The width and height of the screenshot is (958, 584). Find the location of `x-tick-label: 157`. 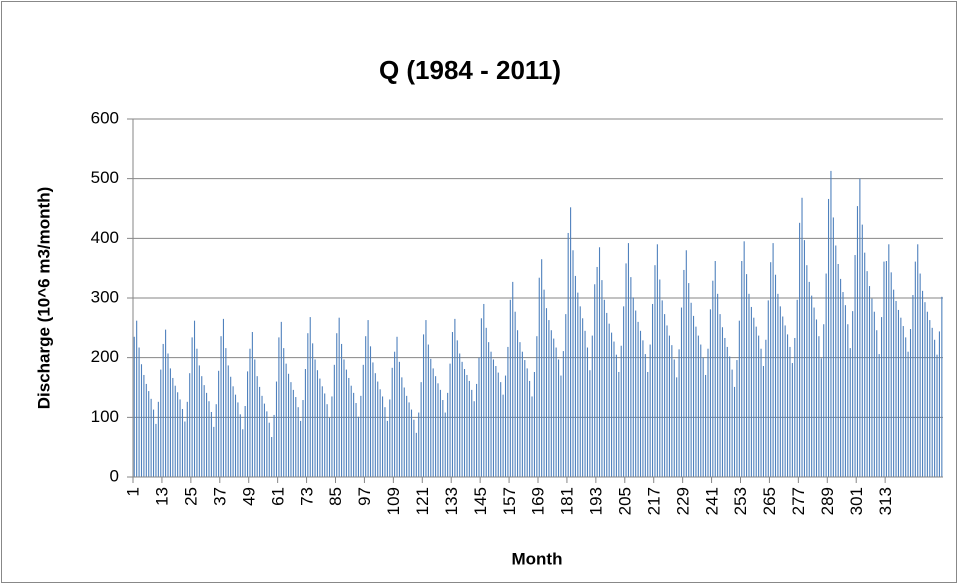

x-tick-label: 157 is located at coordinates (509, 501).